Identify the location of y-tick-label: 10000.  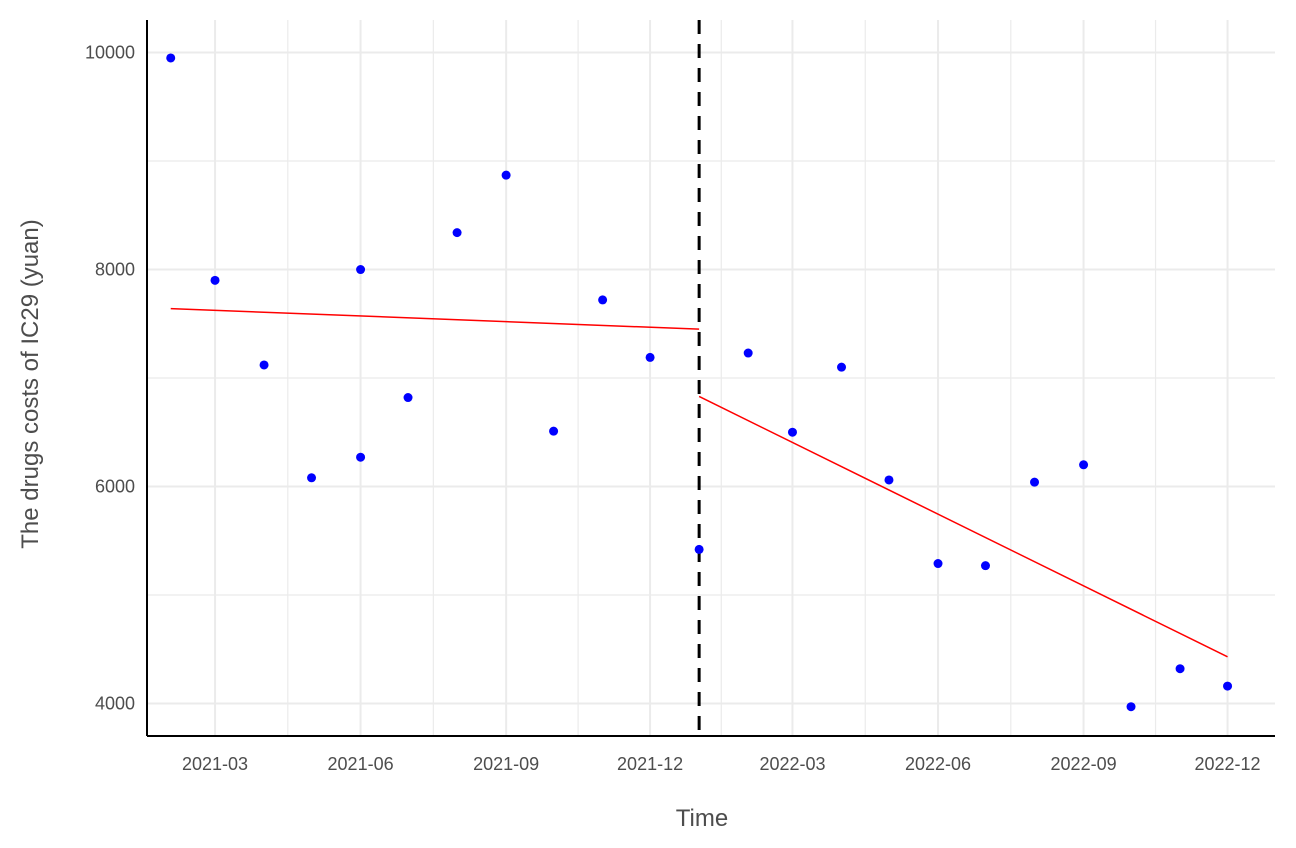
(110, 53).